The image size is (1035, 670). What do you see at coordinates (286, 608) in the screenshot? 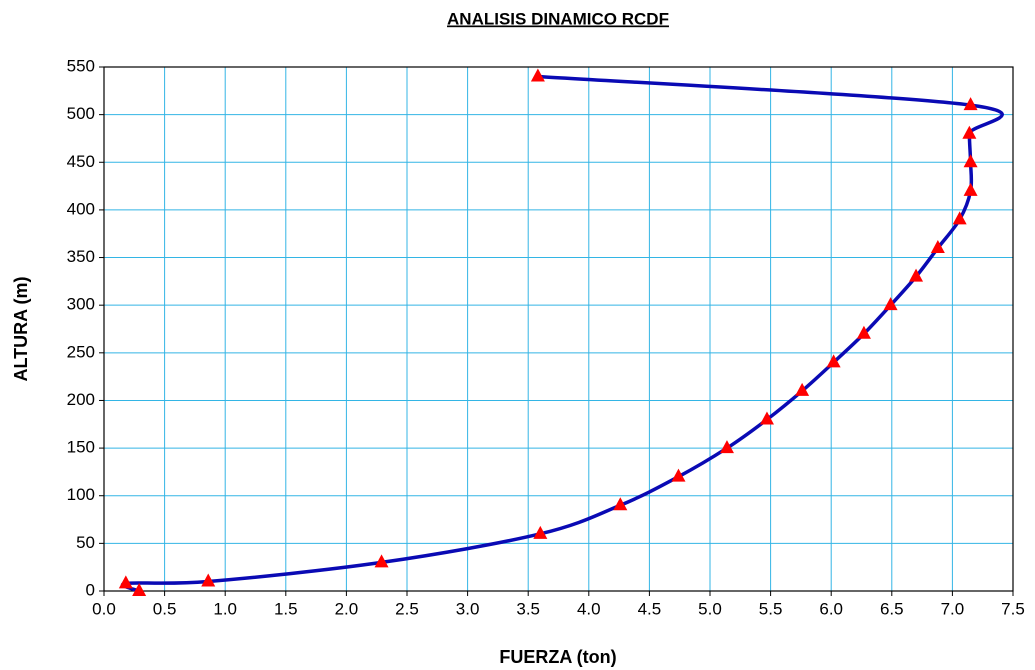
I see `x-tick-label: 1.5` at bounding box center [286, 608].